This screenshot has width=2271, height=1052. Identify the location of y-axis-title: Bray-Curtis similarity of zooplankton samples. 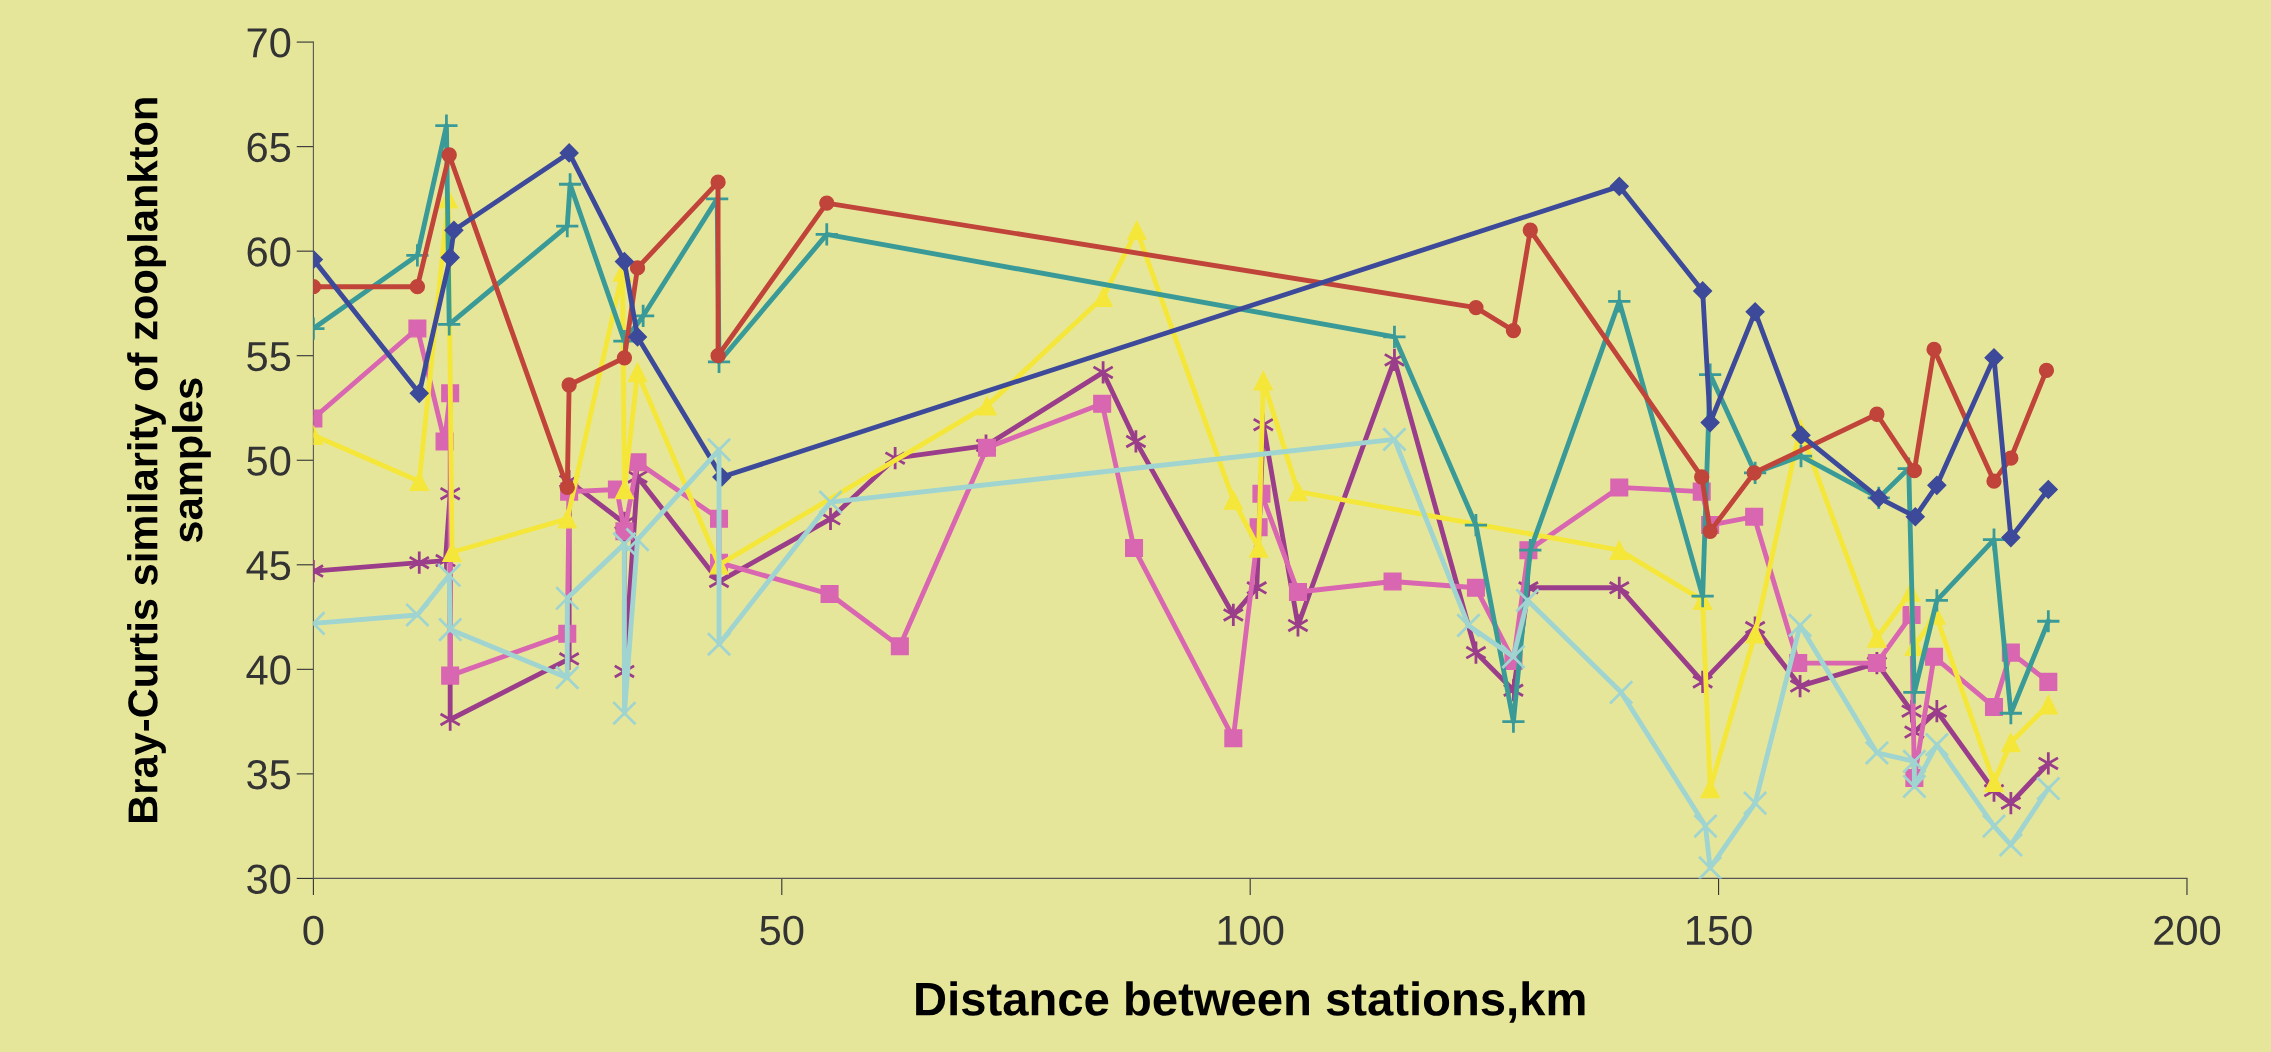
(169, 460).